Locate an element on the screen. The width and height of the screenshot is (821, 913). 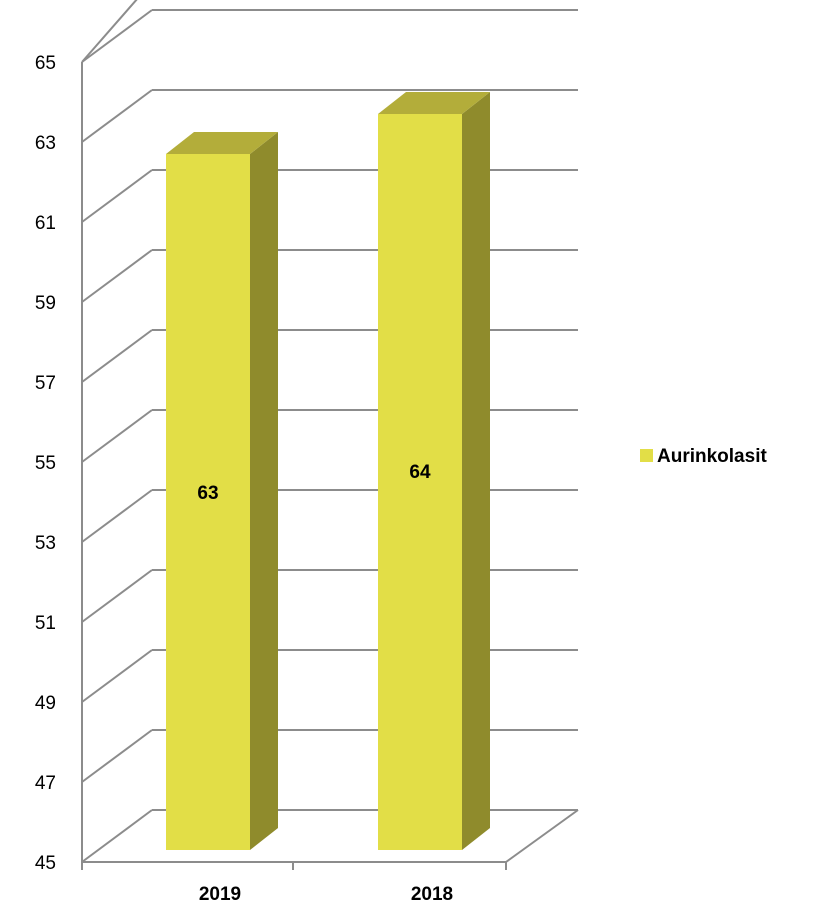
bar-2019 is located at coordinates (222, 491).